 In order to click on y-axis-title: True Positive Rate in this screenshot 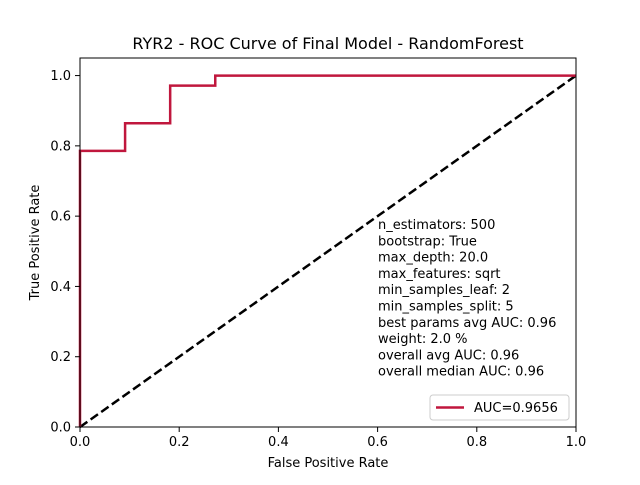, I will do `click(35, 243)`.